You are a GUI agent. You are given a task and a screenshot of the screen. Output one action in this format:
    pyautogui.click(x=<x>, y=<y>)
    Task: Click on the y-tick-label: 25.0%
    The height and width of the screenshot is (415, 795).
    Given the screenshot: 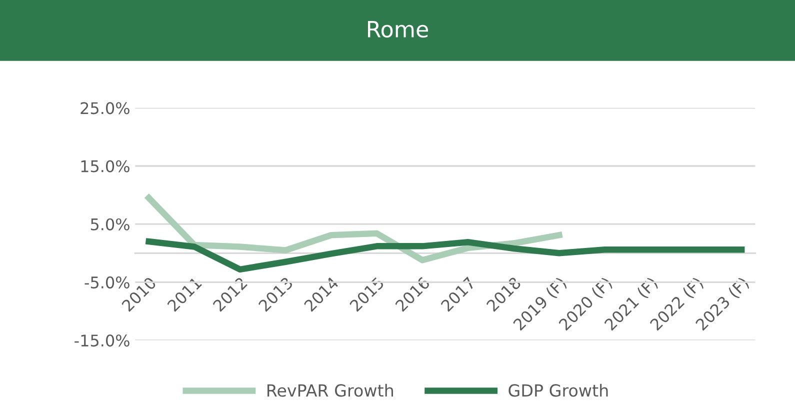 What is the action you would take?
    pyautogui.click(x=105, y=108)
    